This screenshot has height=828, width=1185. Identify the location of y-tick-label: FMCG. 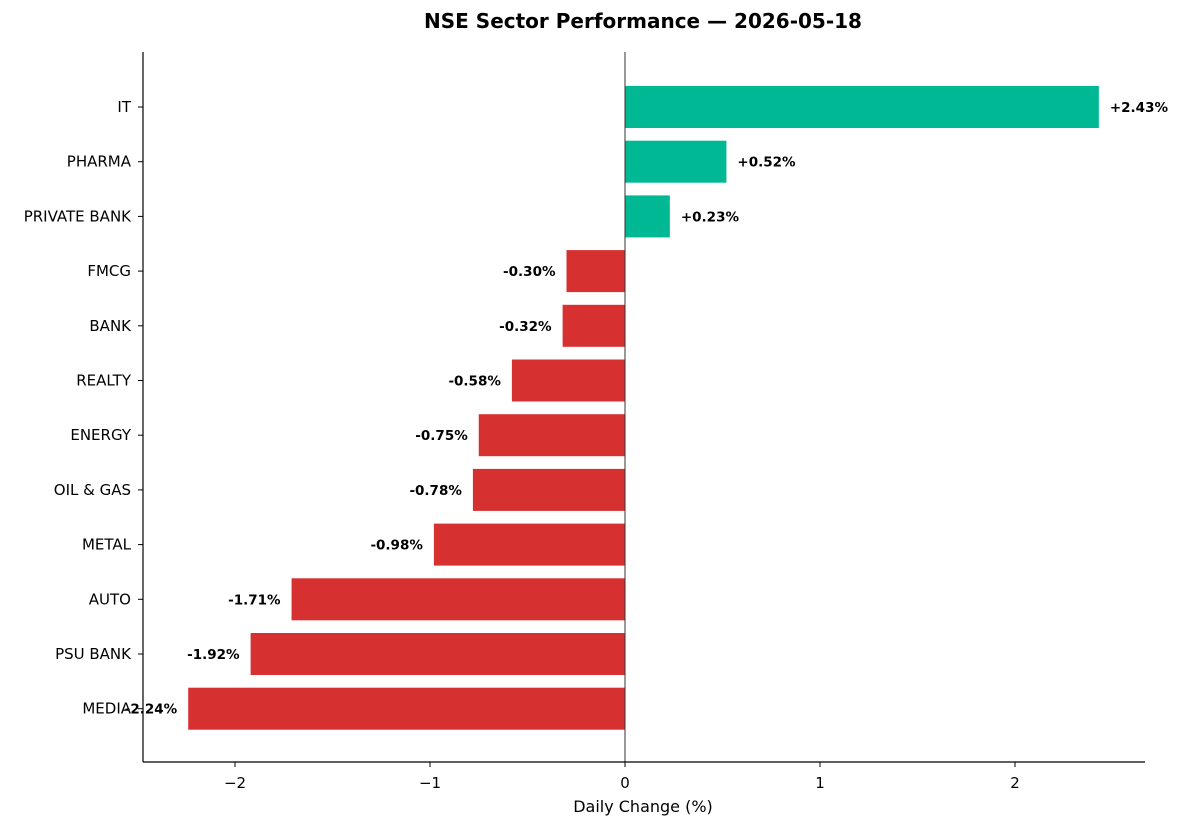
(109, 271).